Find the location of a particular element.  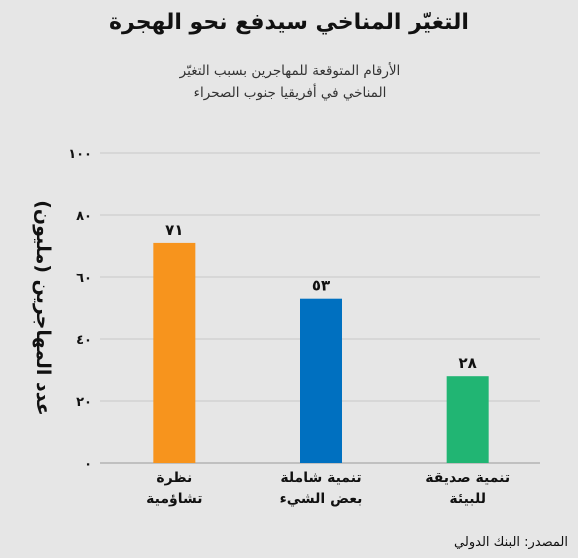

y-tick-label: ٤٠ is located at coordinates (84, 340).